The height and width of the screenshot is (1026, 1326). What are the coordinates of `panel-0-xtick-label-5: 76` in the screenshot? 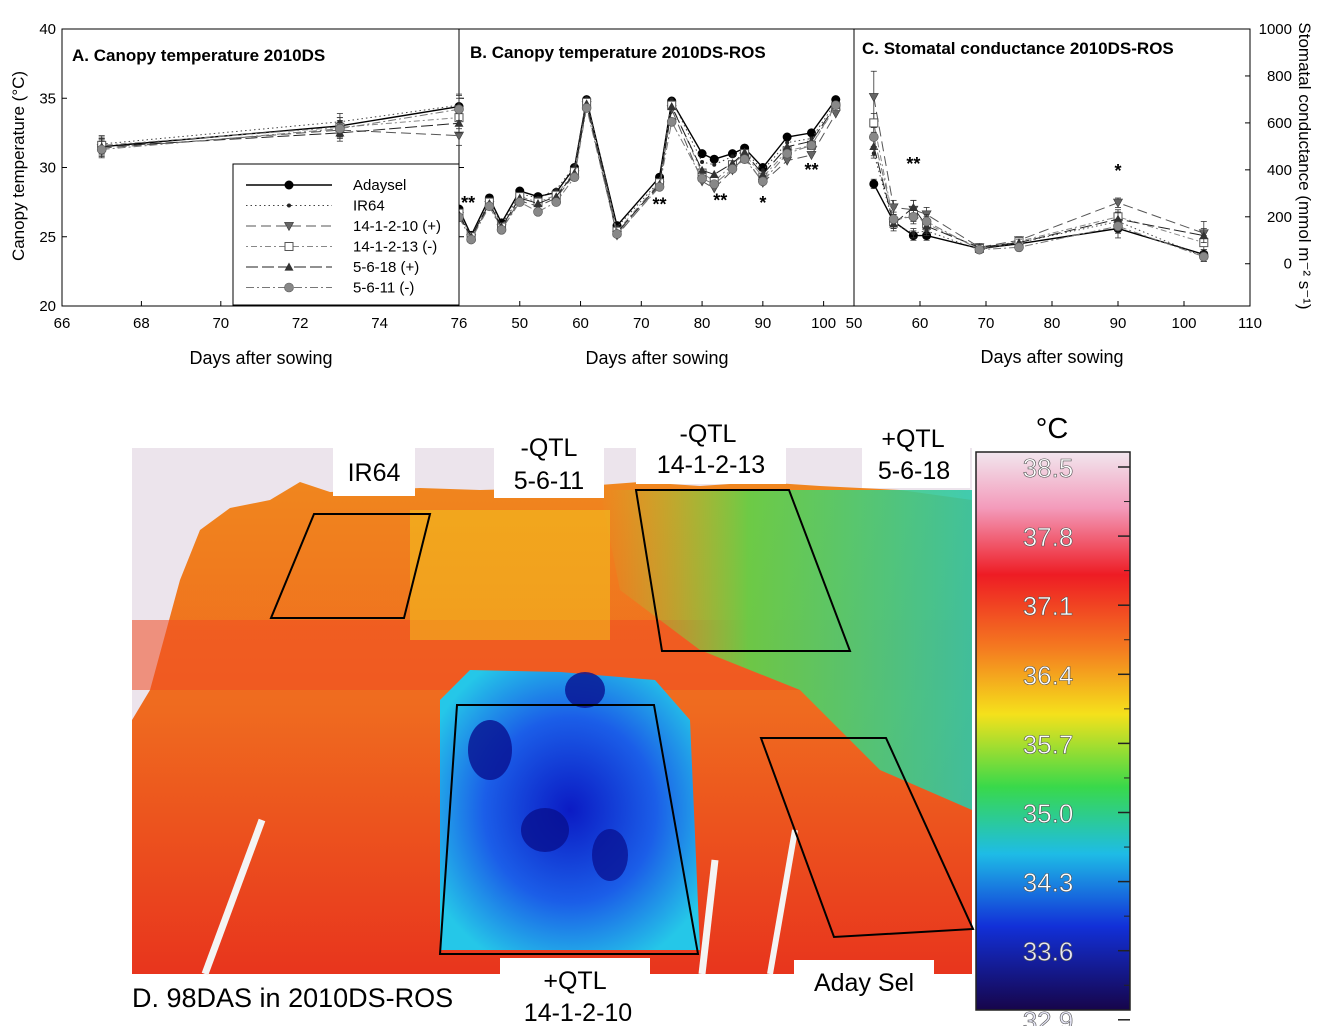 It's located at (459, 323).